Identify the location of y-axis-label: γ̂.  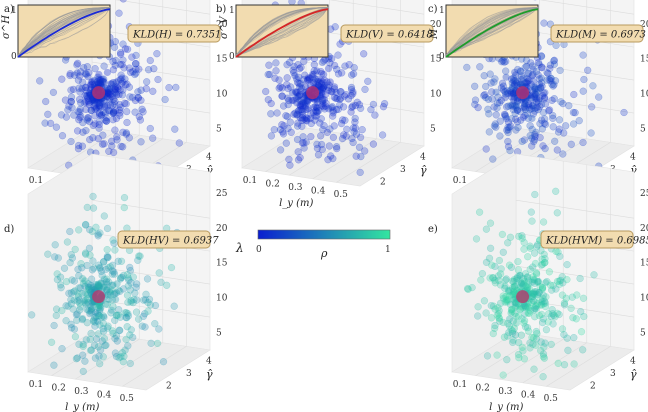
(633, 374).